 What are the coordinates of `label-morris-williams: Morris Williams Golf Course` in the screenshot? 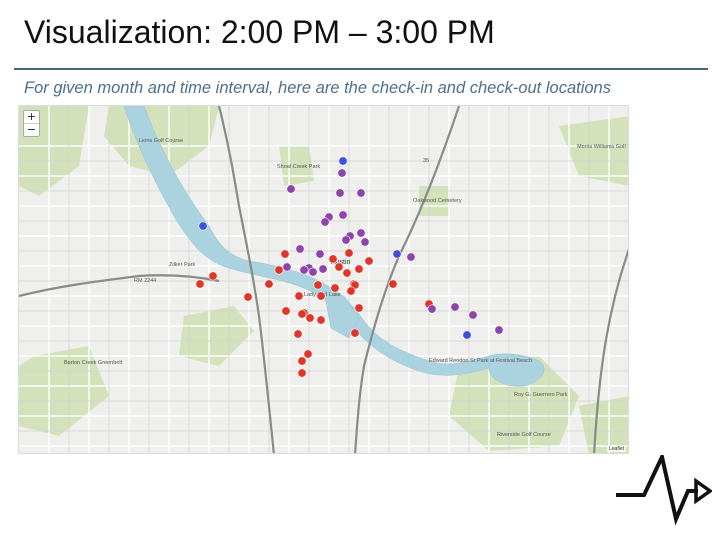 It's located at (603, 147).